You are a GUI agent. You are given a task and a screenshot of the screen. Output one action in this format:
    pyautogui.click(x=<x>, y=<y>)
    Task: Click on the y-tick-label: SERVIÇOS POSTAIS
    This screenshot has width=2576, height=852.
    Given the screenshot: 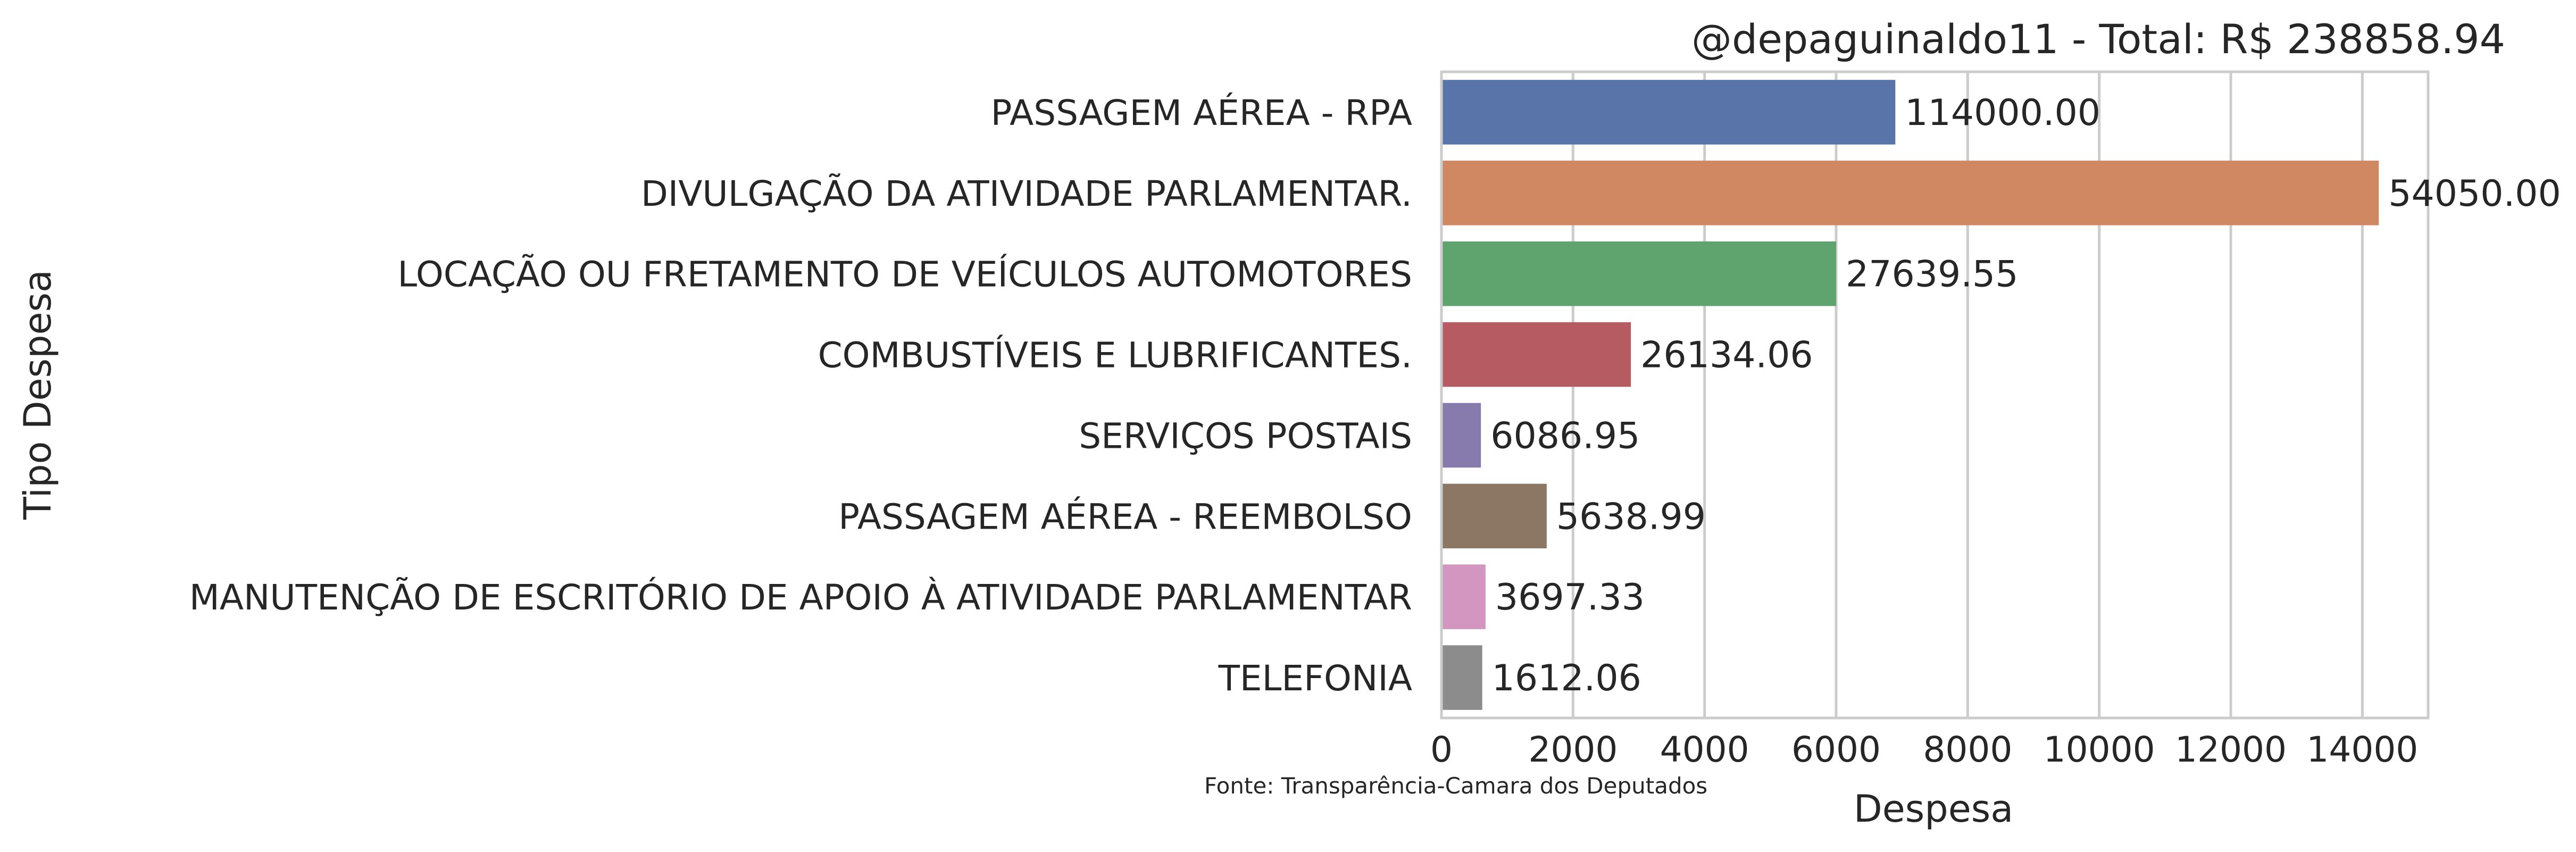 What is the action you would take?
    pyautogui.click(x=1245, y=435)
    